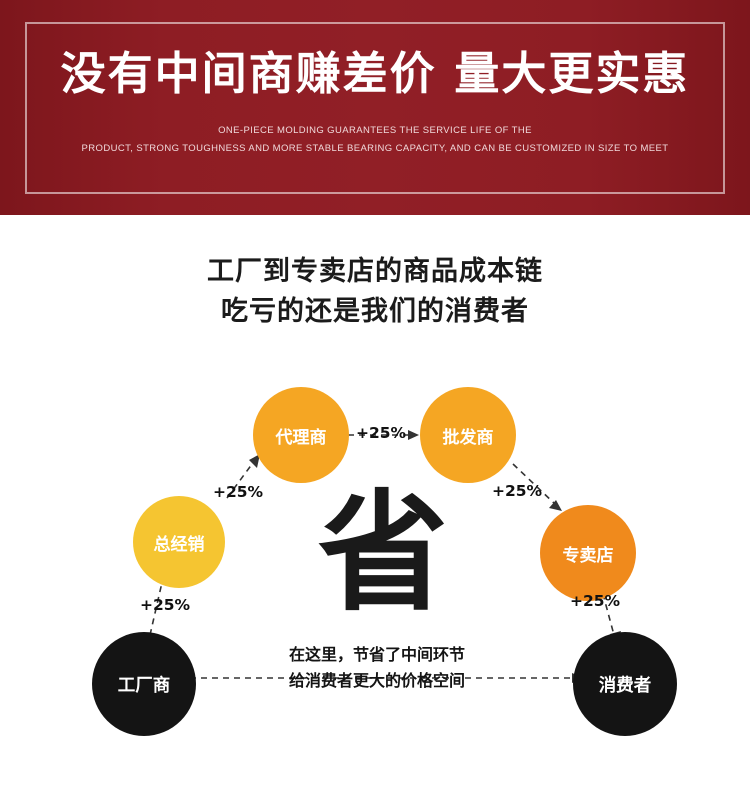 The image size is (750, 790). Describe the element at coordinates (517, 491) in the screenshot. I see `markup-label-wholesaler-store: +25%` at that location.